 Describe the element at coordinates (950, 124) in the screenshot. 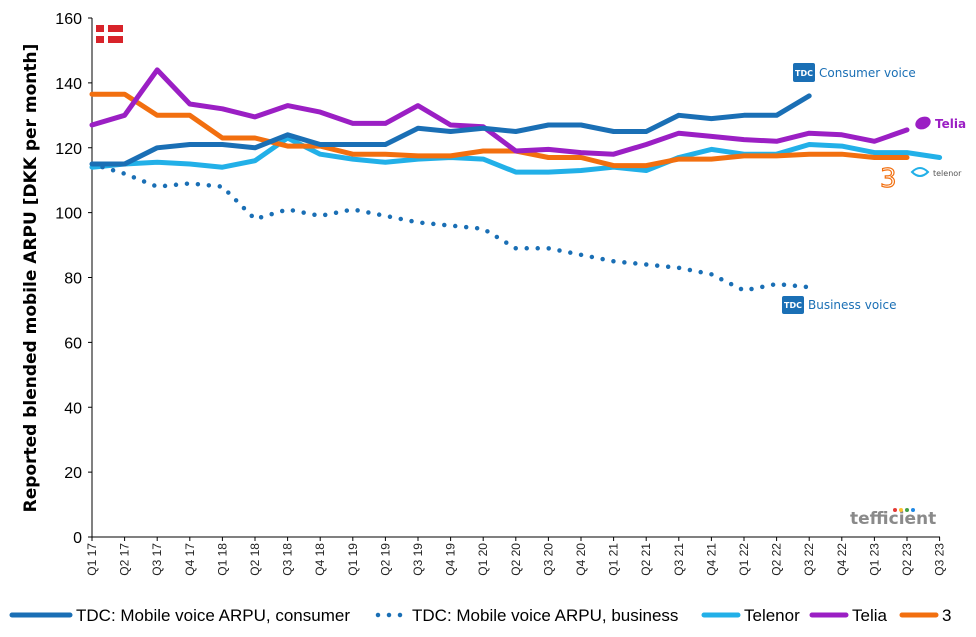

I see `telia-logo-text: Telia` at that location.